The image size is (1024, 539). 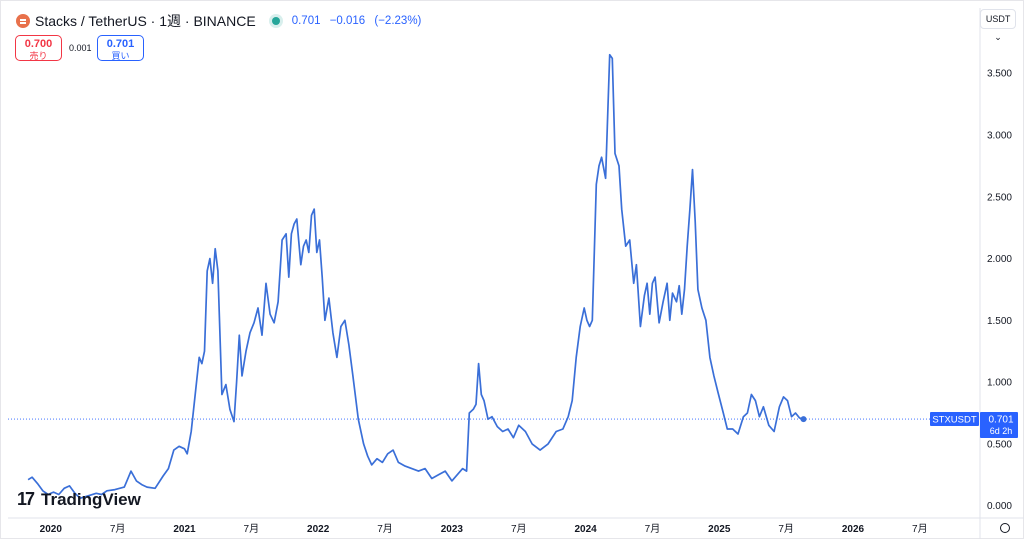 I want to click on price-change-percent: (−2.23%), so click(x=398, y=21).